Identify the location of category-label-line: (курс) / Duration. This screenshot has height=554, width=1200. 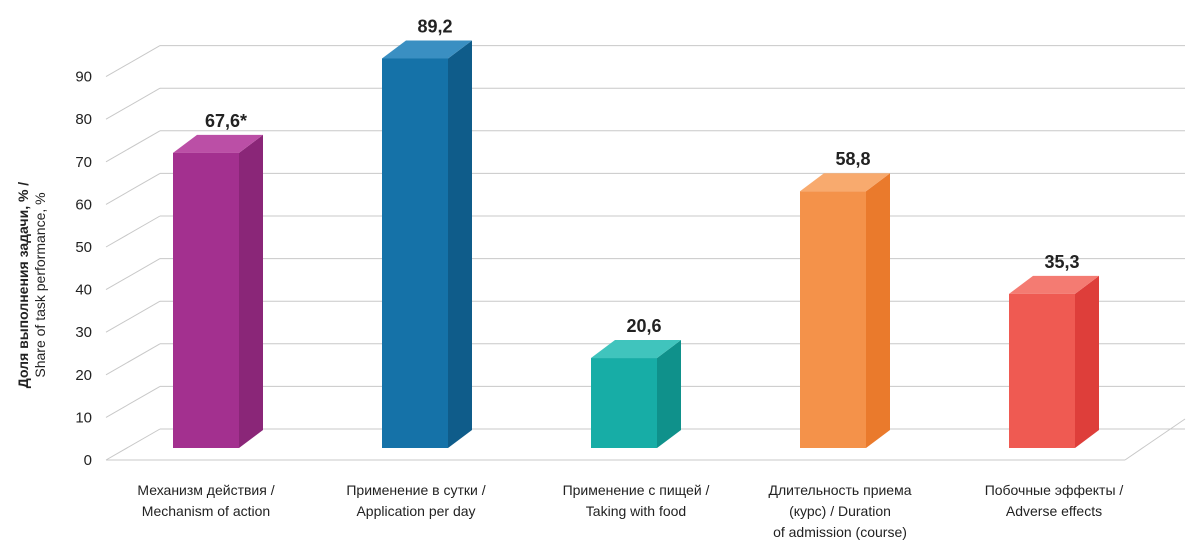
(840, 511).